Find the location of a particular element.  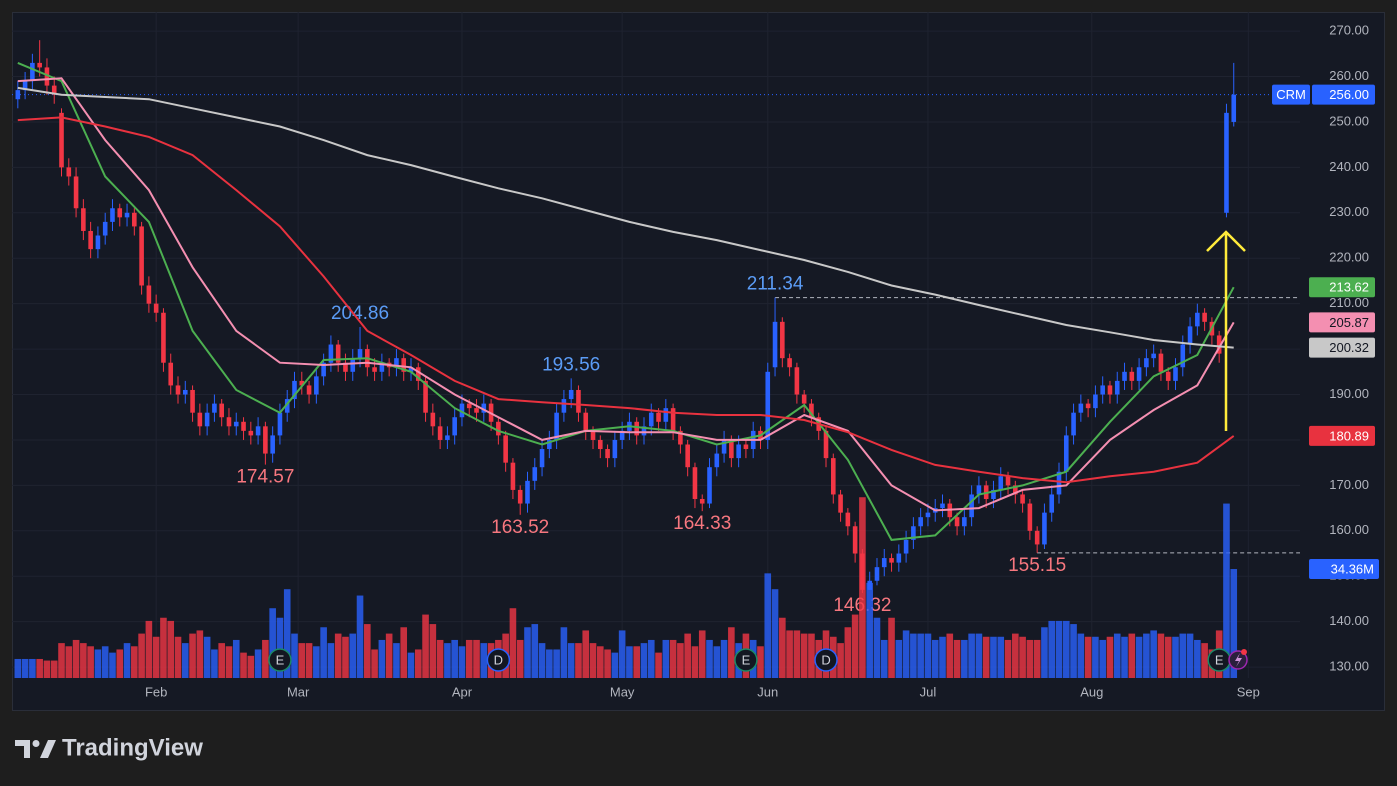

icon-dot is located at coordinates (1244, 652).